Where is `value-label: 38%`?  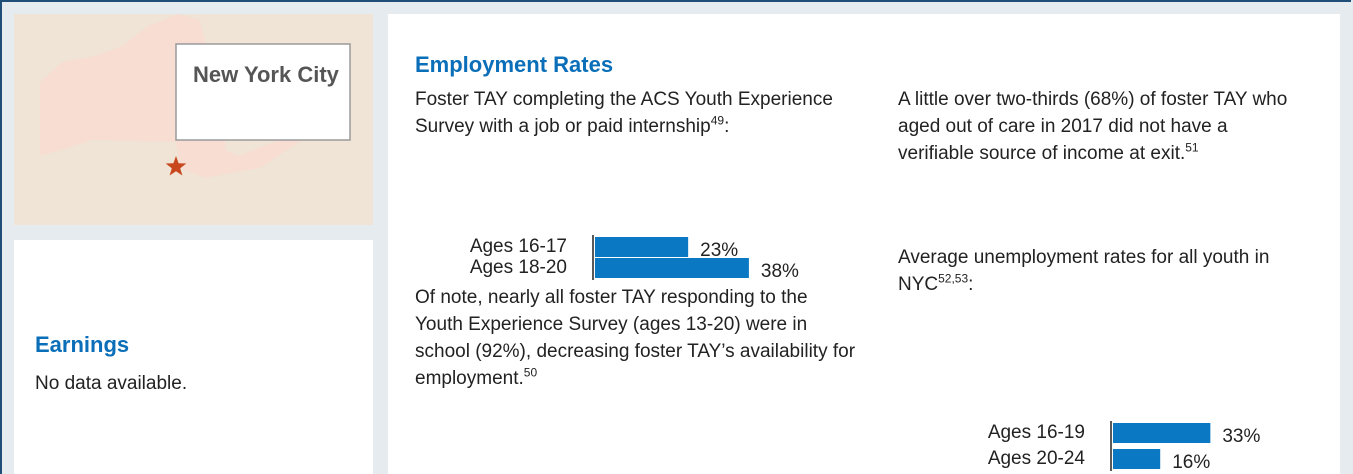
value-label: 38% is located at coordinates (780, 271).